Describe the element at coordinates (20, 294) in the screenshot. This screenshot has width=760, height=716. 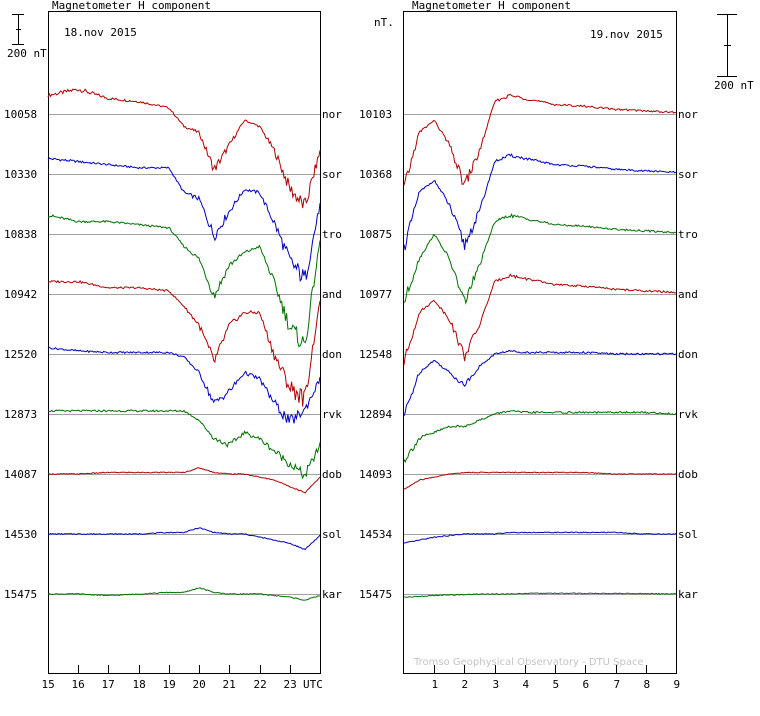
I see `left_panel-baseline-label-and: 10942` at that location.